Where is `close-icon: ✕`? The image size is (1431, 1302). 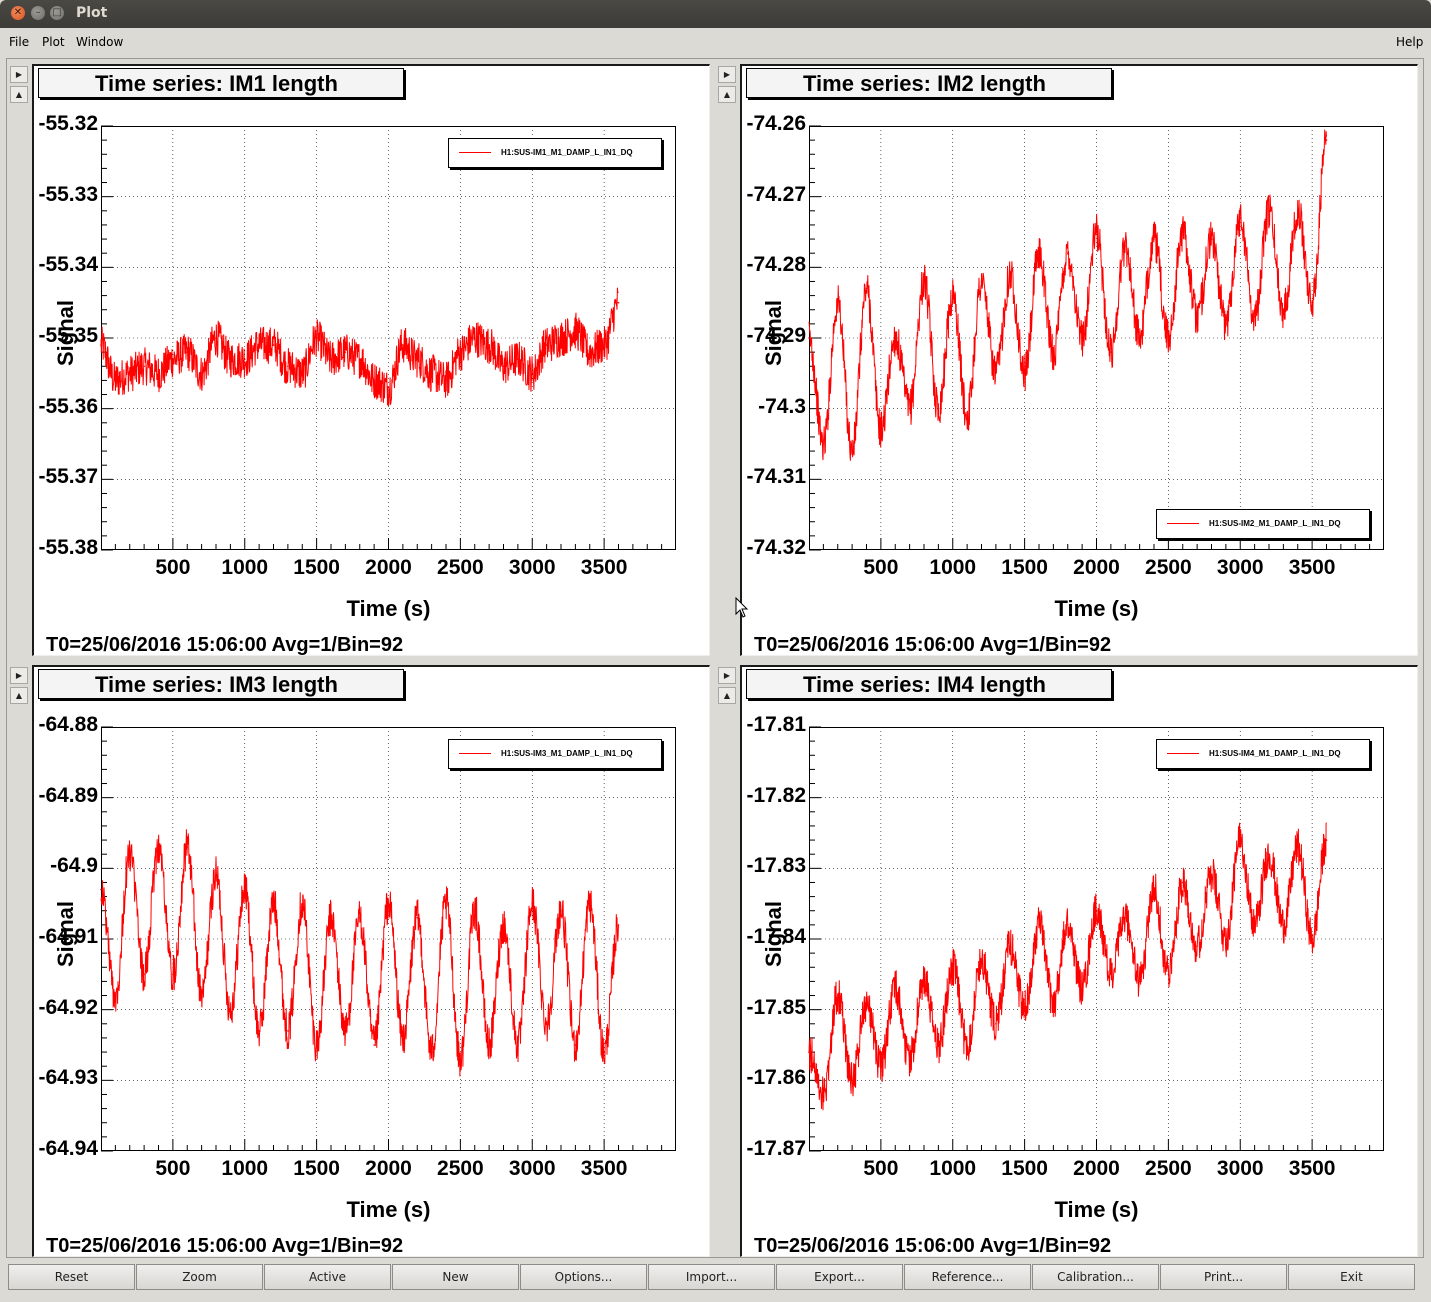
close-icon: ✕ is located at coordinates (18, 13).